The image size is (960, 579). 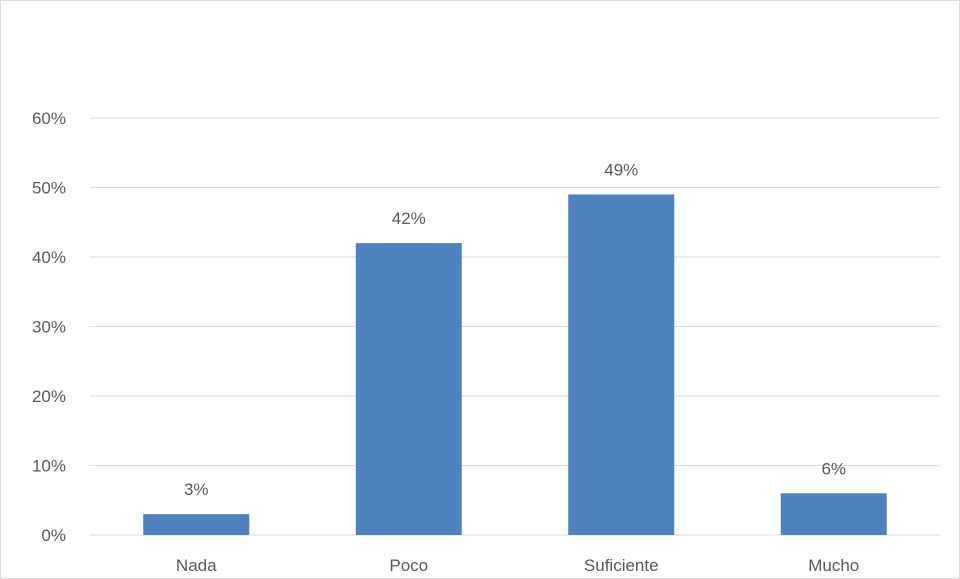 I want to click on data-label-poco: 42%, so click(x=409, y=218).